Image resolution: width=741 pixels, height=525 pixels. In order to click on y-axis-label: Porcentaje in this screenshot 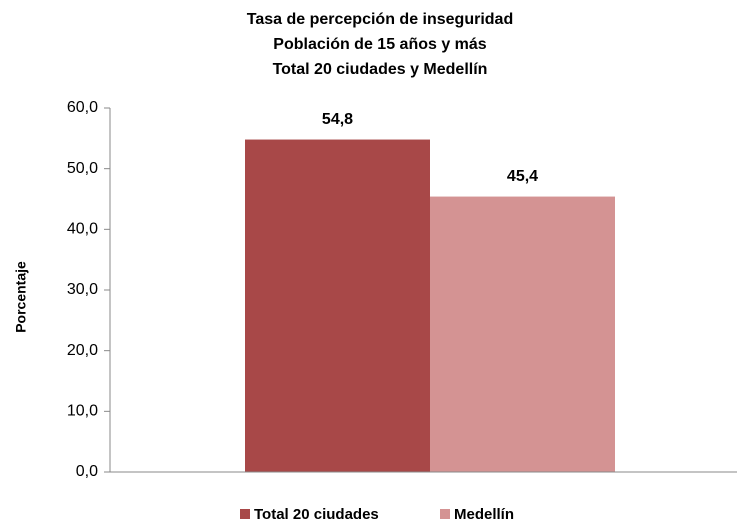, I will do `click(21, 297)`.